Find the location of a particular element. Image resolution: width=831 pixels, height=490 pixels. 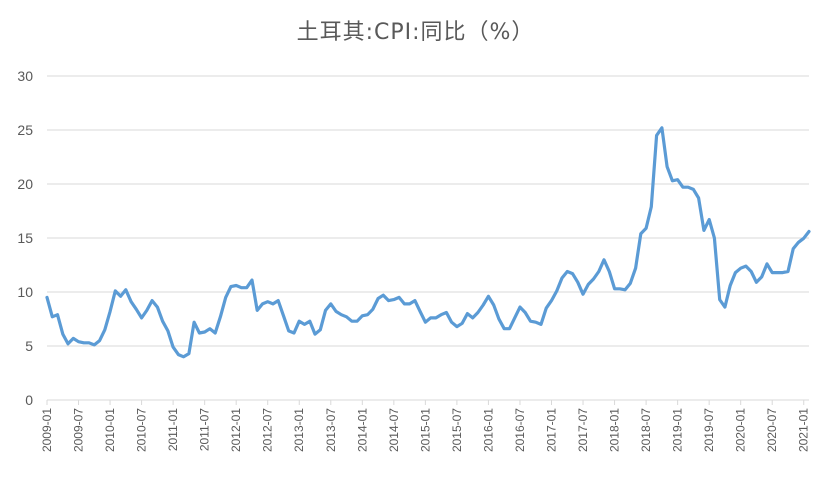

x-tick-label: 2010-01 is located at coordinates (110, 430).